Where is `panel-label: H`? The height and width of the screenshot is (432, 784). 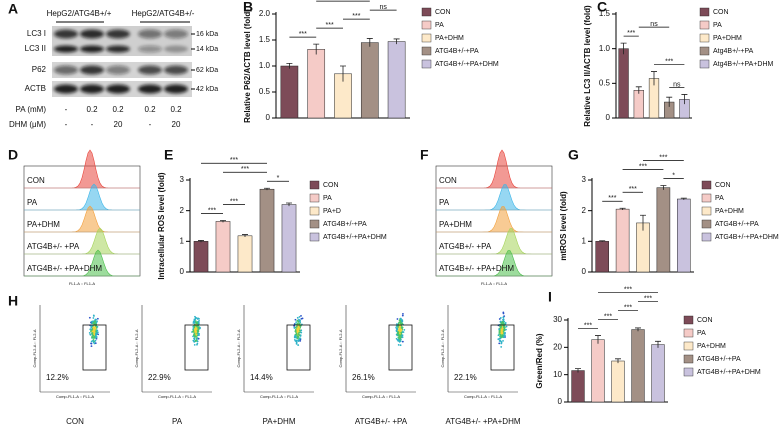
panel-label: H is located at coordinates (13, 301).